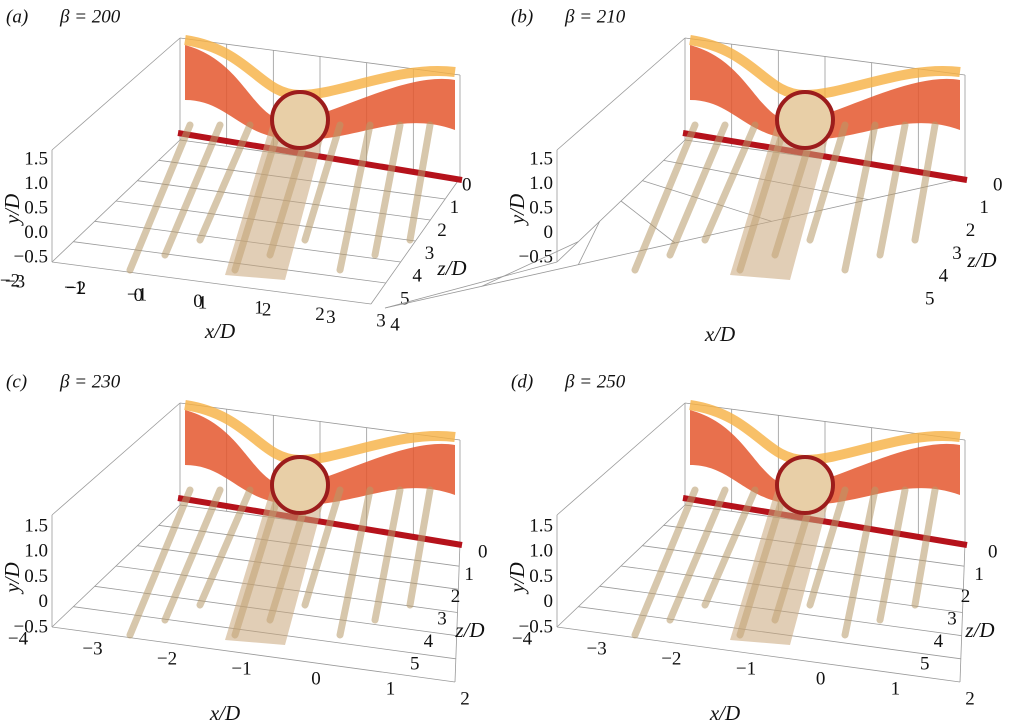 The height and width of the screenshot is (726, 1012). I want to click on x-tick-label: 4, so click(395, 324).